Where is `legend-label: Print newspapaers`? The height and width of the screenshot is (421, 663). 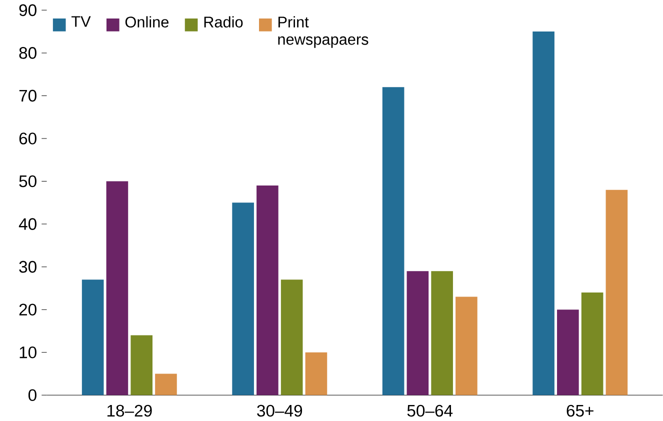 legend-label: Print newspapaers is located at coordinates (323, 32).